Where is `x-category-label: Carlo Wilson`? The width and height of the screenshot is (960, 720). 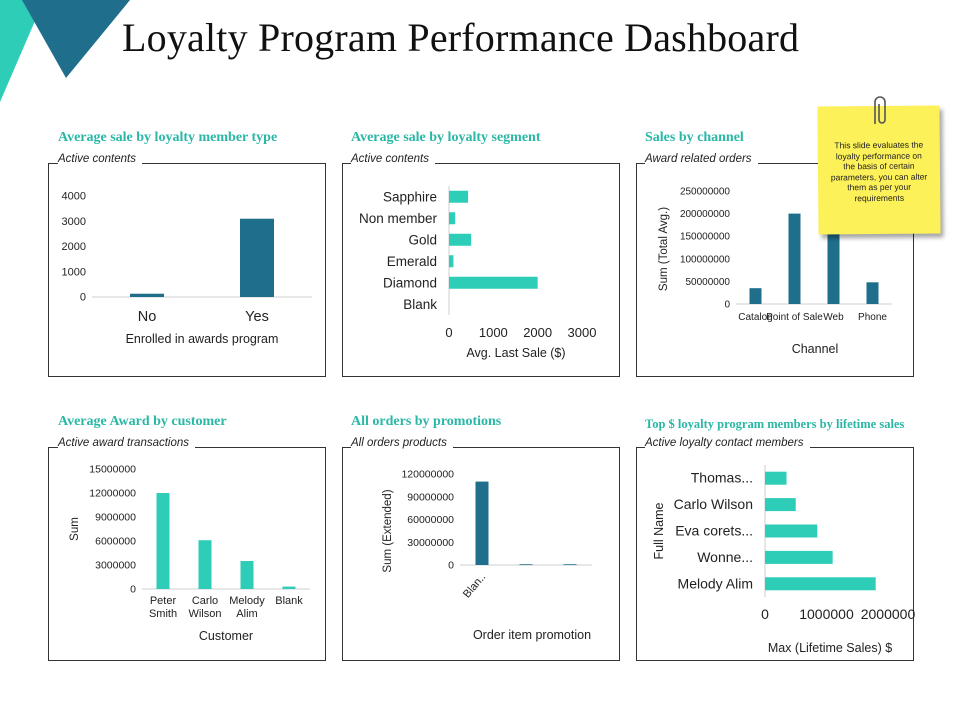 x-category-label: Carlo Wilson is located at coordinates (204, 607).